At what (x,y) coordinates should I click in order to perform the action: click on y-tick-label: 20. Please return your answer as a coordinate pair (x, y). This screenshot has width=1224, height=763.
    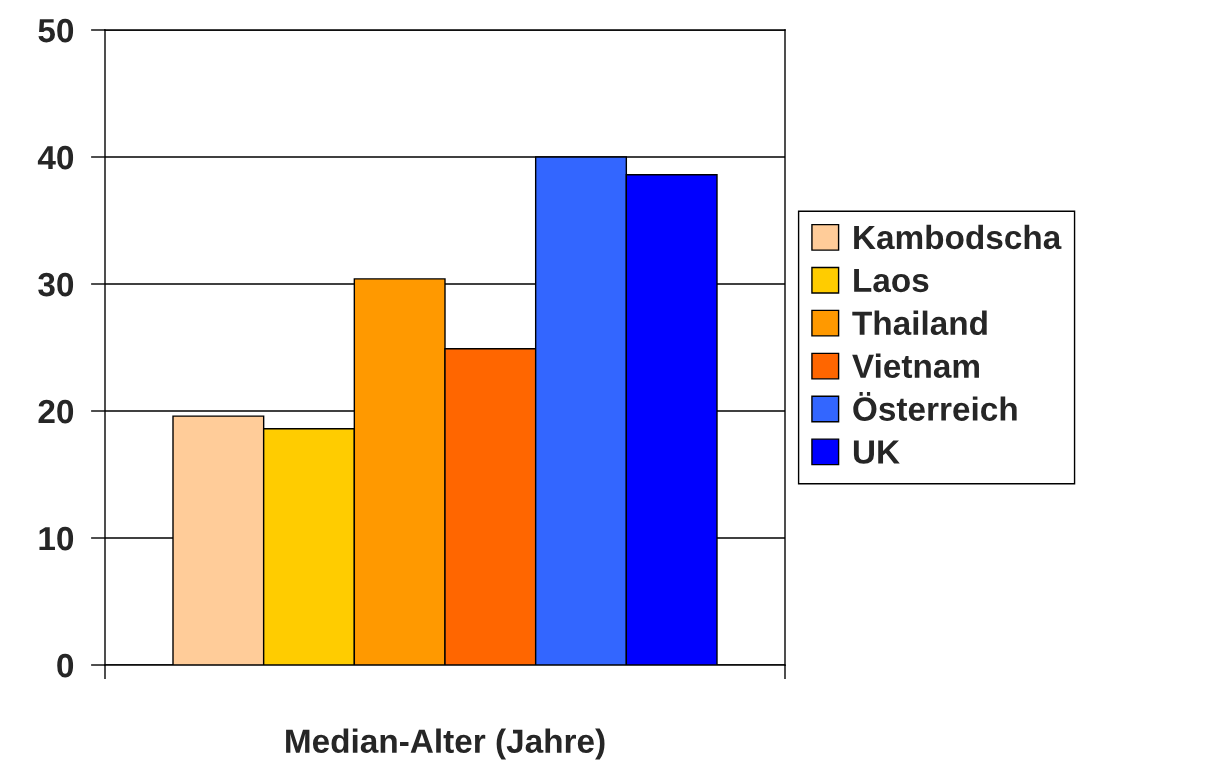
    Looking at the image, I should click on (56, 411).